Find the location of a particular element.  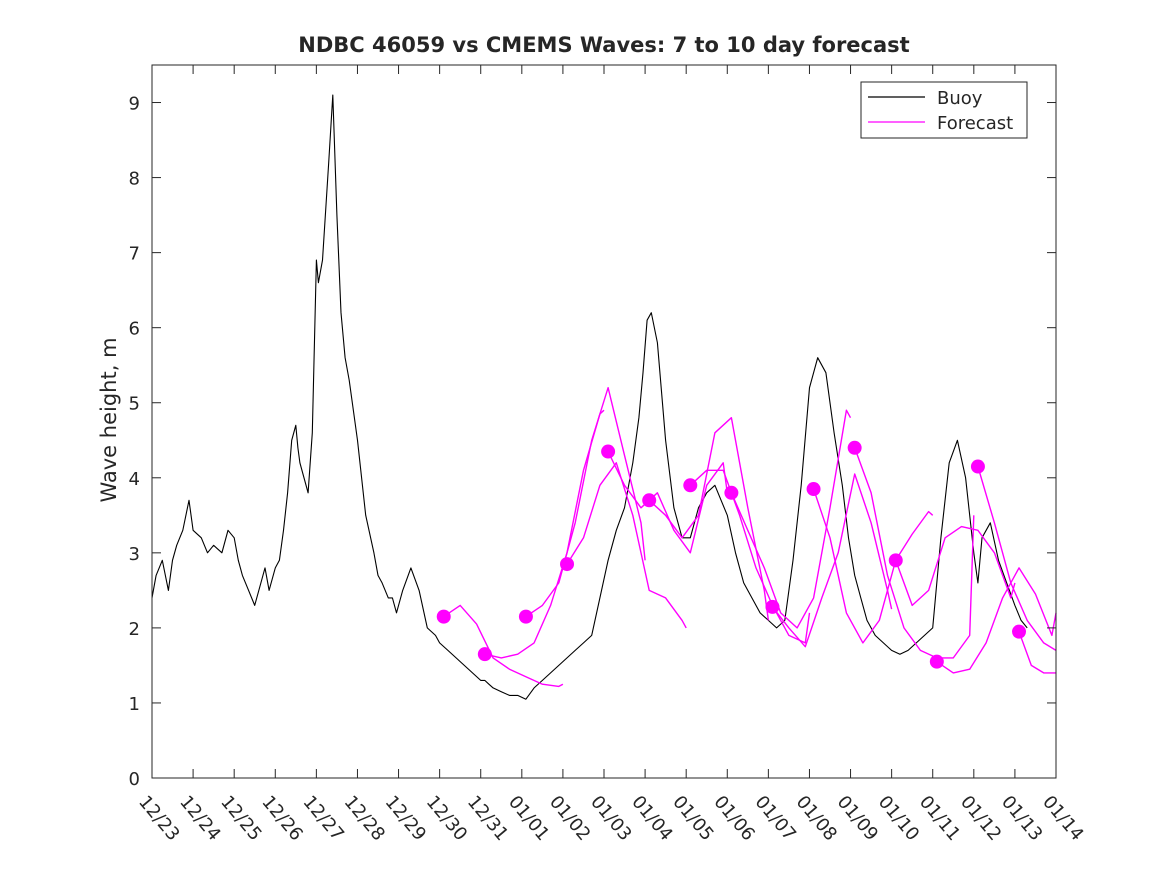

y-tick-label: 2 is located at coordinates (134, 629).